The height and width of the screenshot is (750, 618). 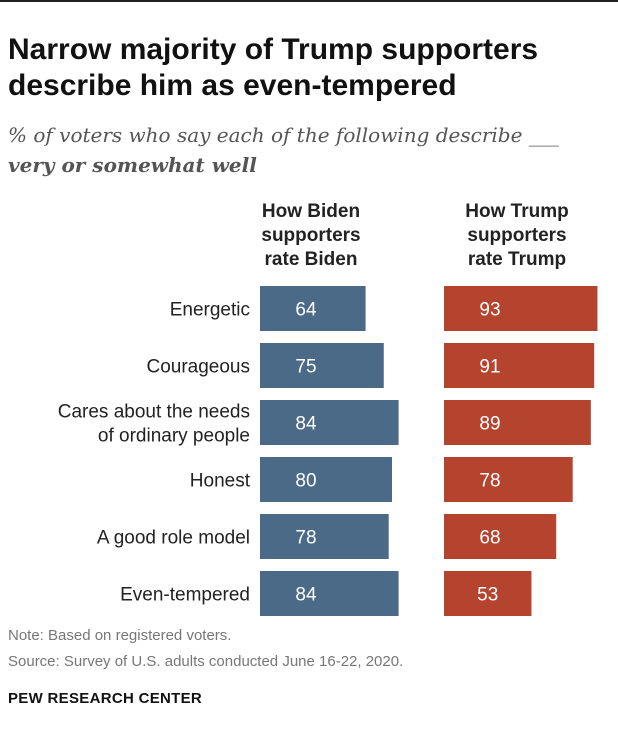 I want to click on biden-value-label: 78, so click(x=305, y=538).